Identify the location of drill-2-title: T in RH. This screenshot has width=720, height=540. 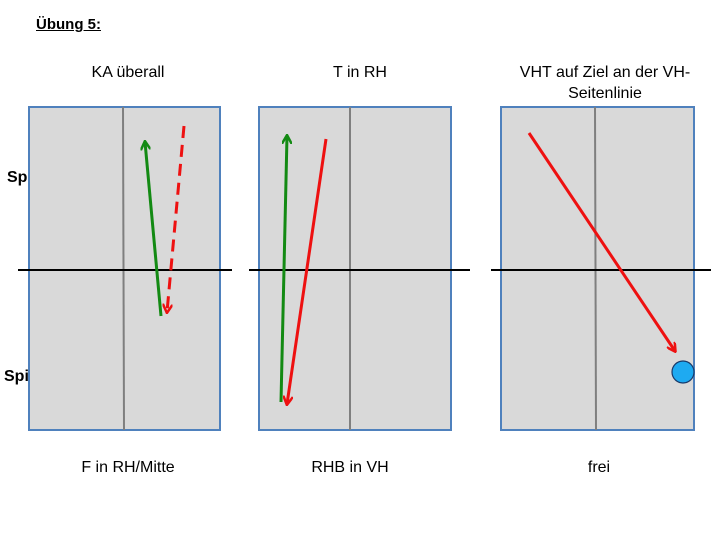
(360, 72).